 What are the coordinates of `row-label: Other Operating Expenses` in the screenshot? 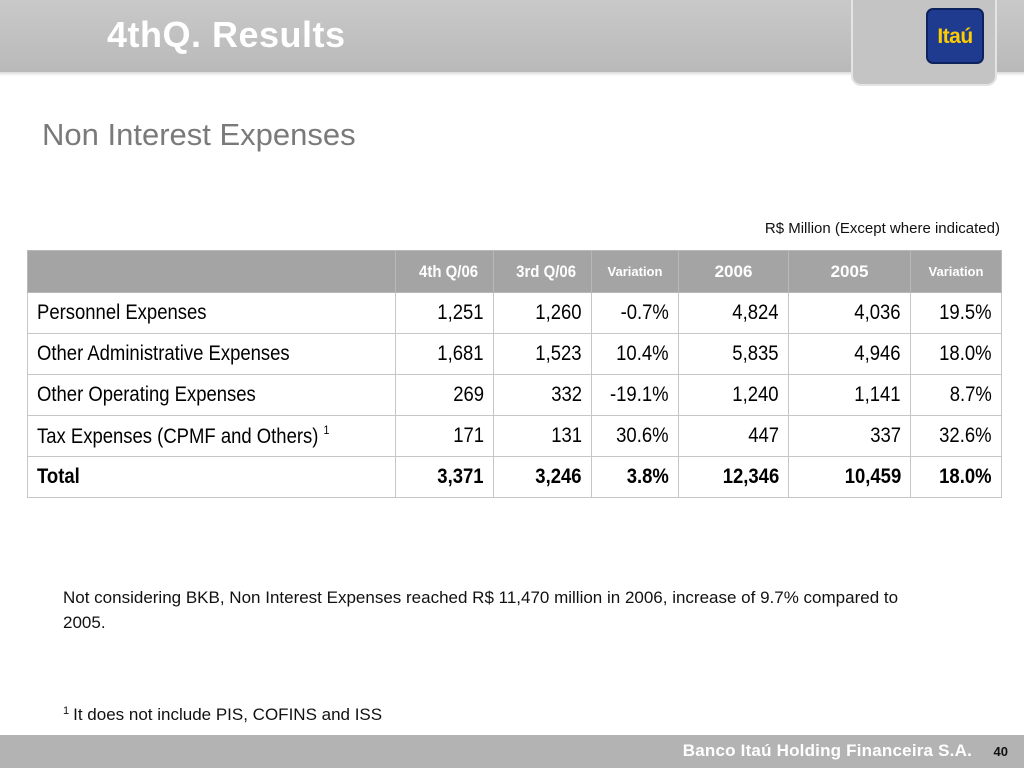 It's located at (211, 395).